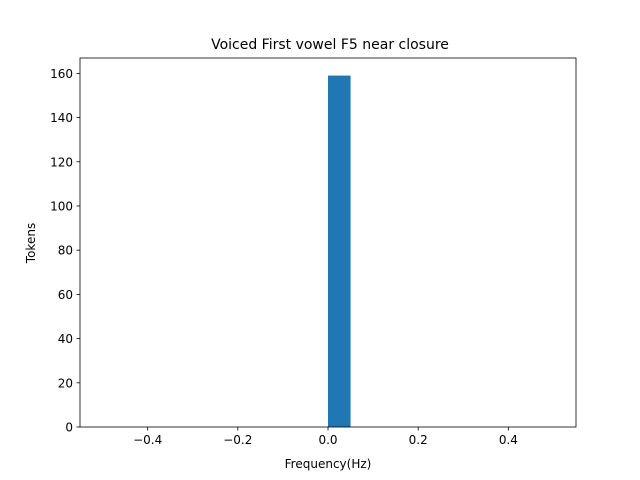 The image size is (640, 480). I want to click on y-tick-label: 60, so click(65, 295).